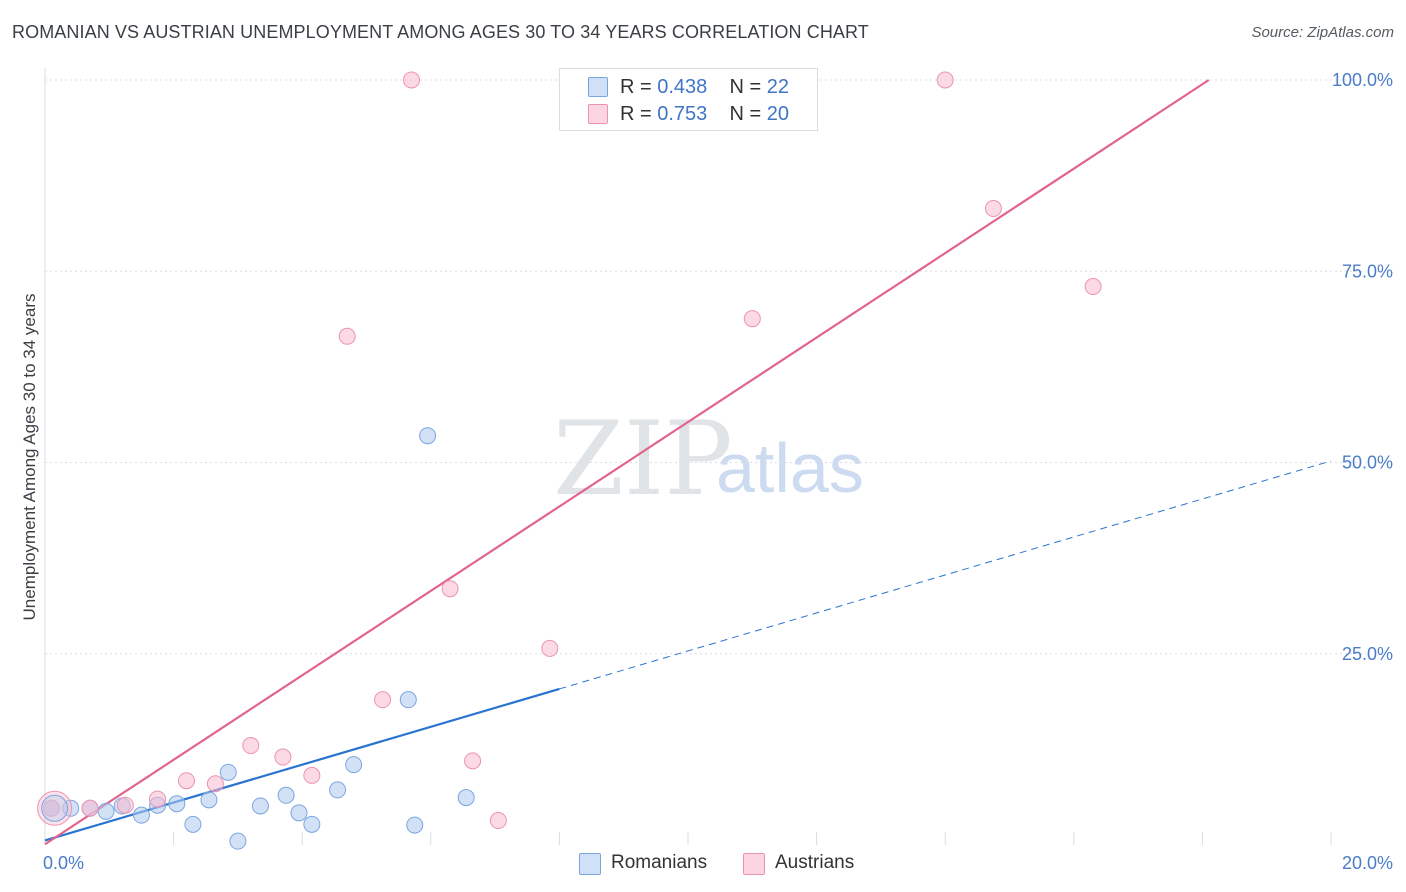 The image size is (1406, 892). What do you see at coordinates (1362, 80) in the screenshot?
I see `y-tick-label: 100.0%` at bounding box center [1362, 80].